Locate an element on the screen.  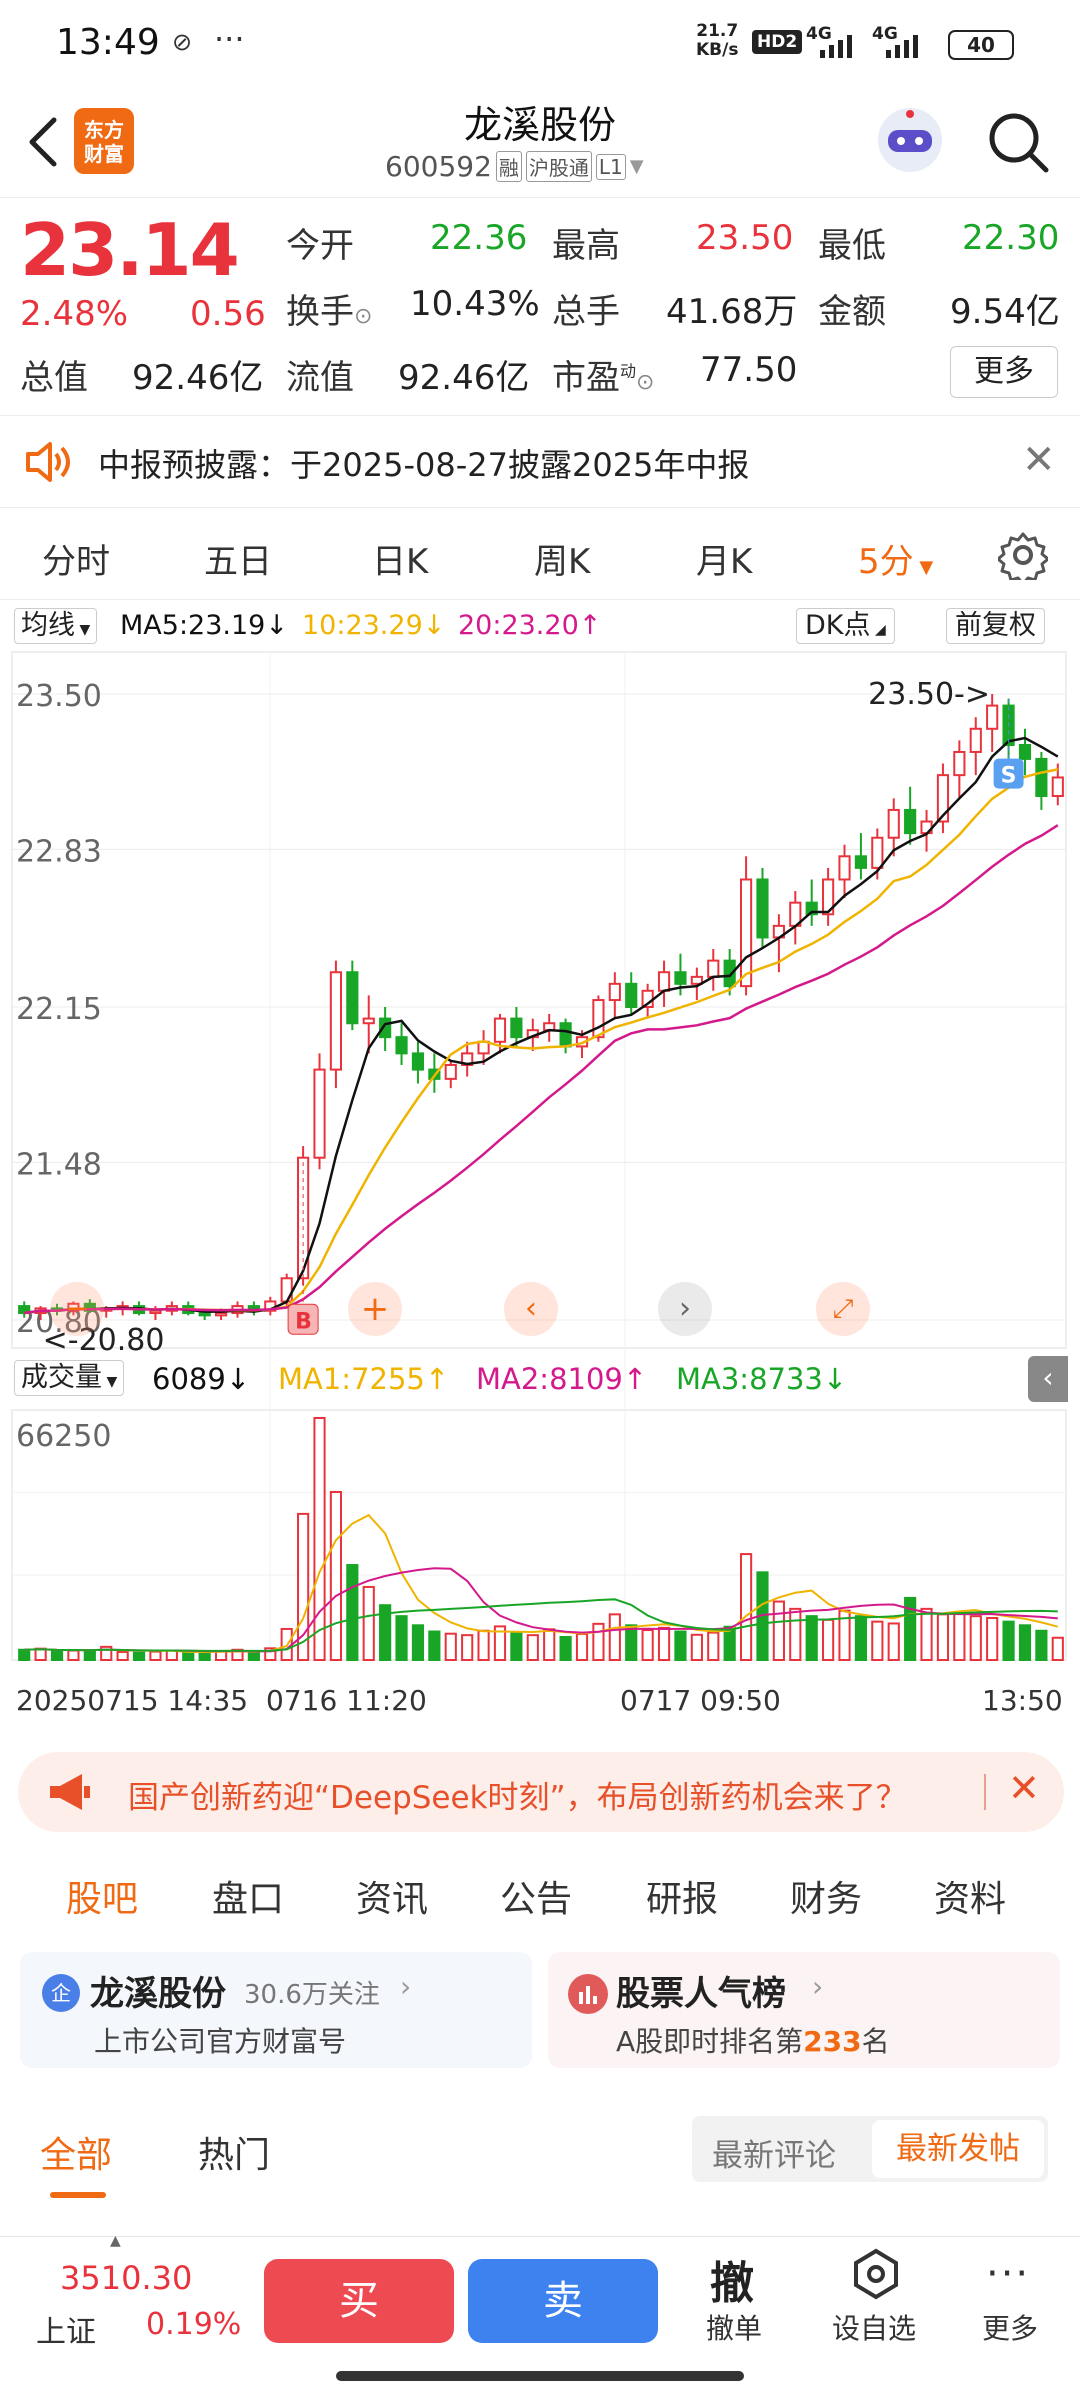
net-type-1: 4G is located at coordinates (819, 34).